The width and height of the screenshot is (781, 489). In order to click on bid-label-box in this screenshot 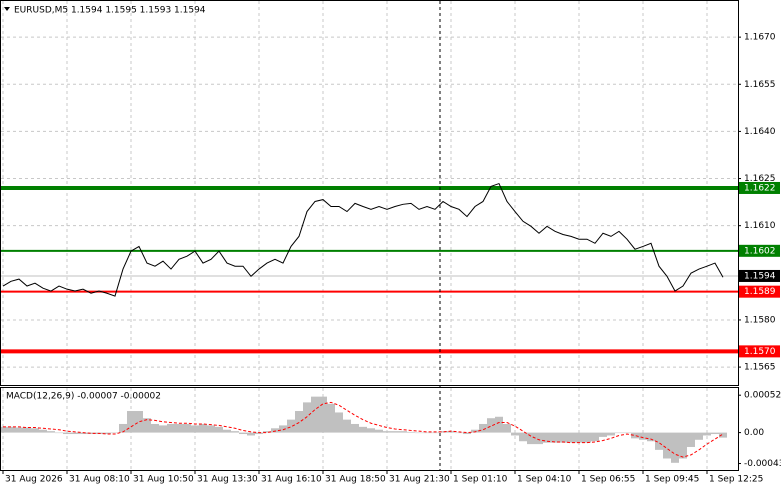, I will do `click(759, 275)`.